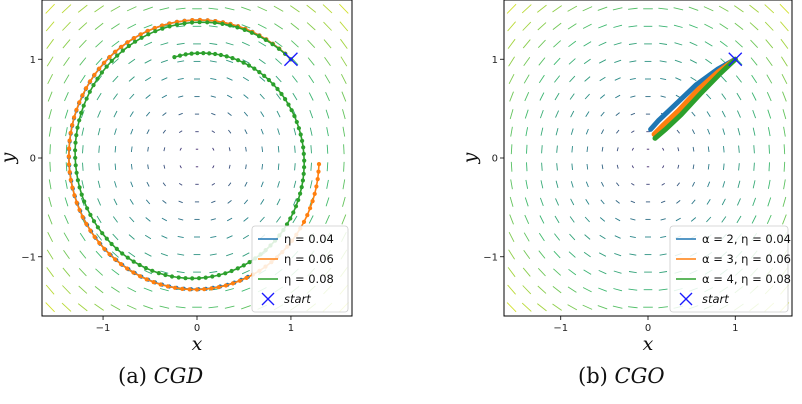 Image resolution: width=802 pixels, height=404 pixels. What do you see at coordinates (729, 269) in the screenshot?
I see `b-legend-box` at bounding box center [729, 269].